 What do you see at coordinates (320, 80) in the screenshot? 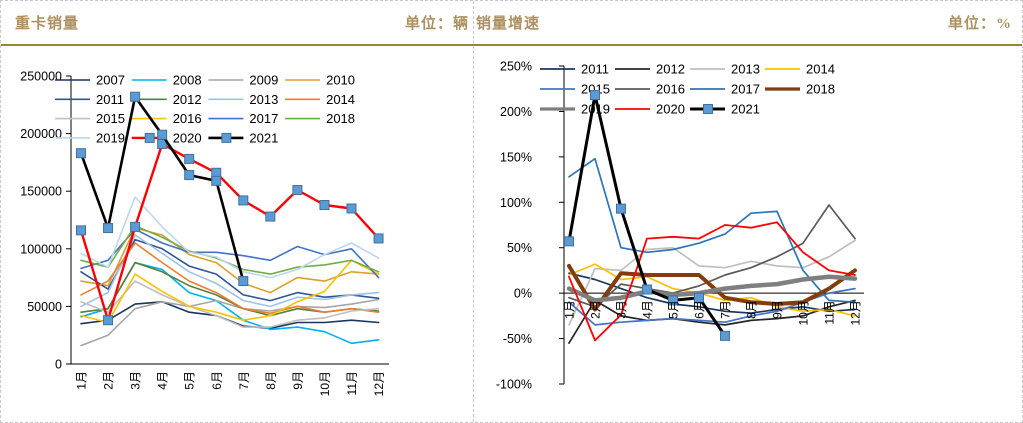
I see `legend-item-2010: 2010` at bounding box center [320, 80].